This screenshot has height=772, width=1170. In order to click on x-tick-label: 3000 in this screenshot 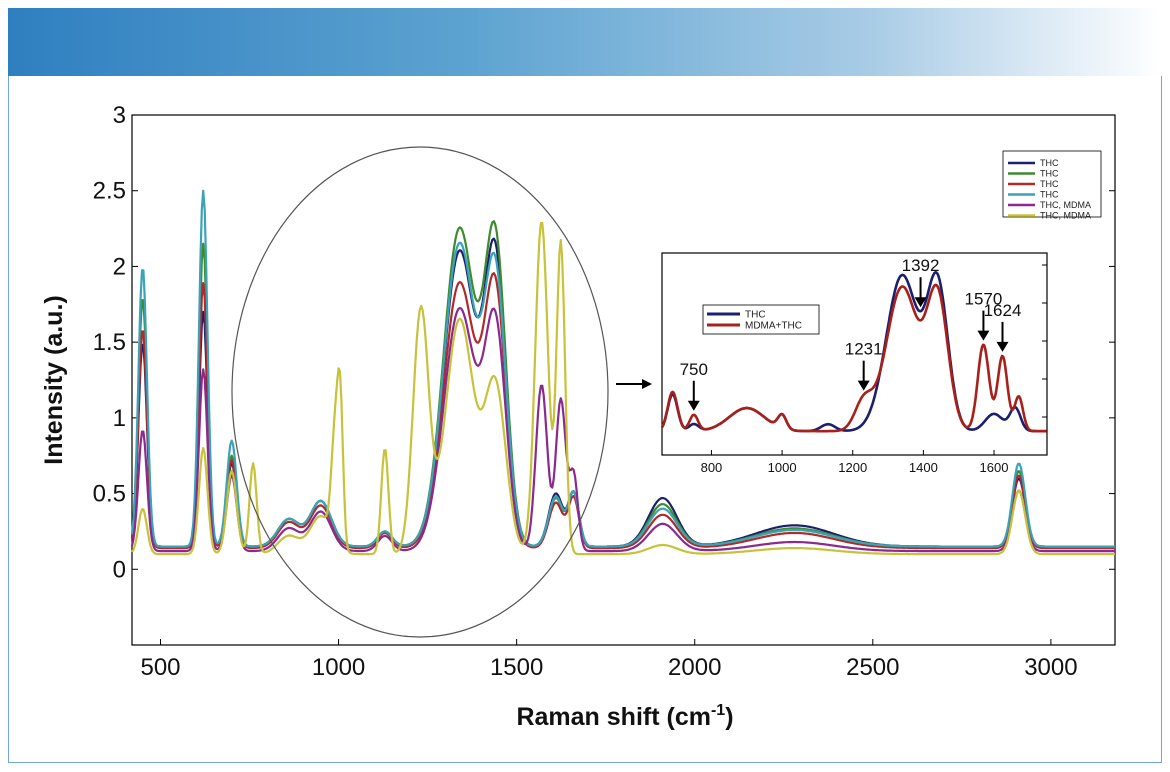, I will do `click(1050, 667)`.